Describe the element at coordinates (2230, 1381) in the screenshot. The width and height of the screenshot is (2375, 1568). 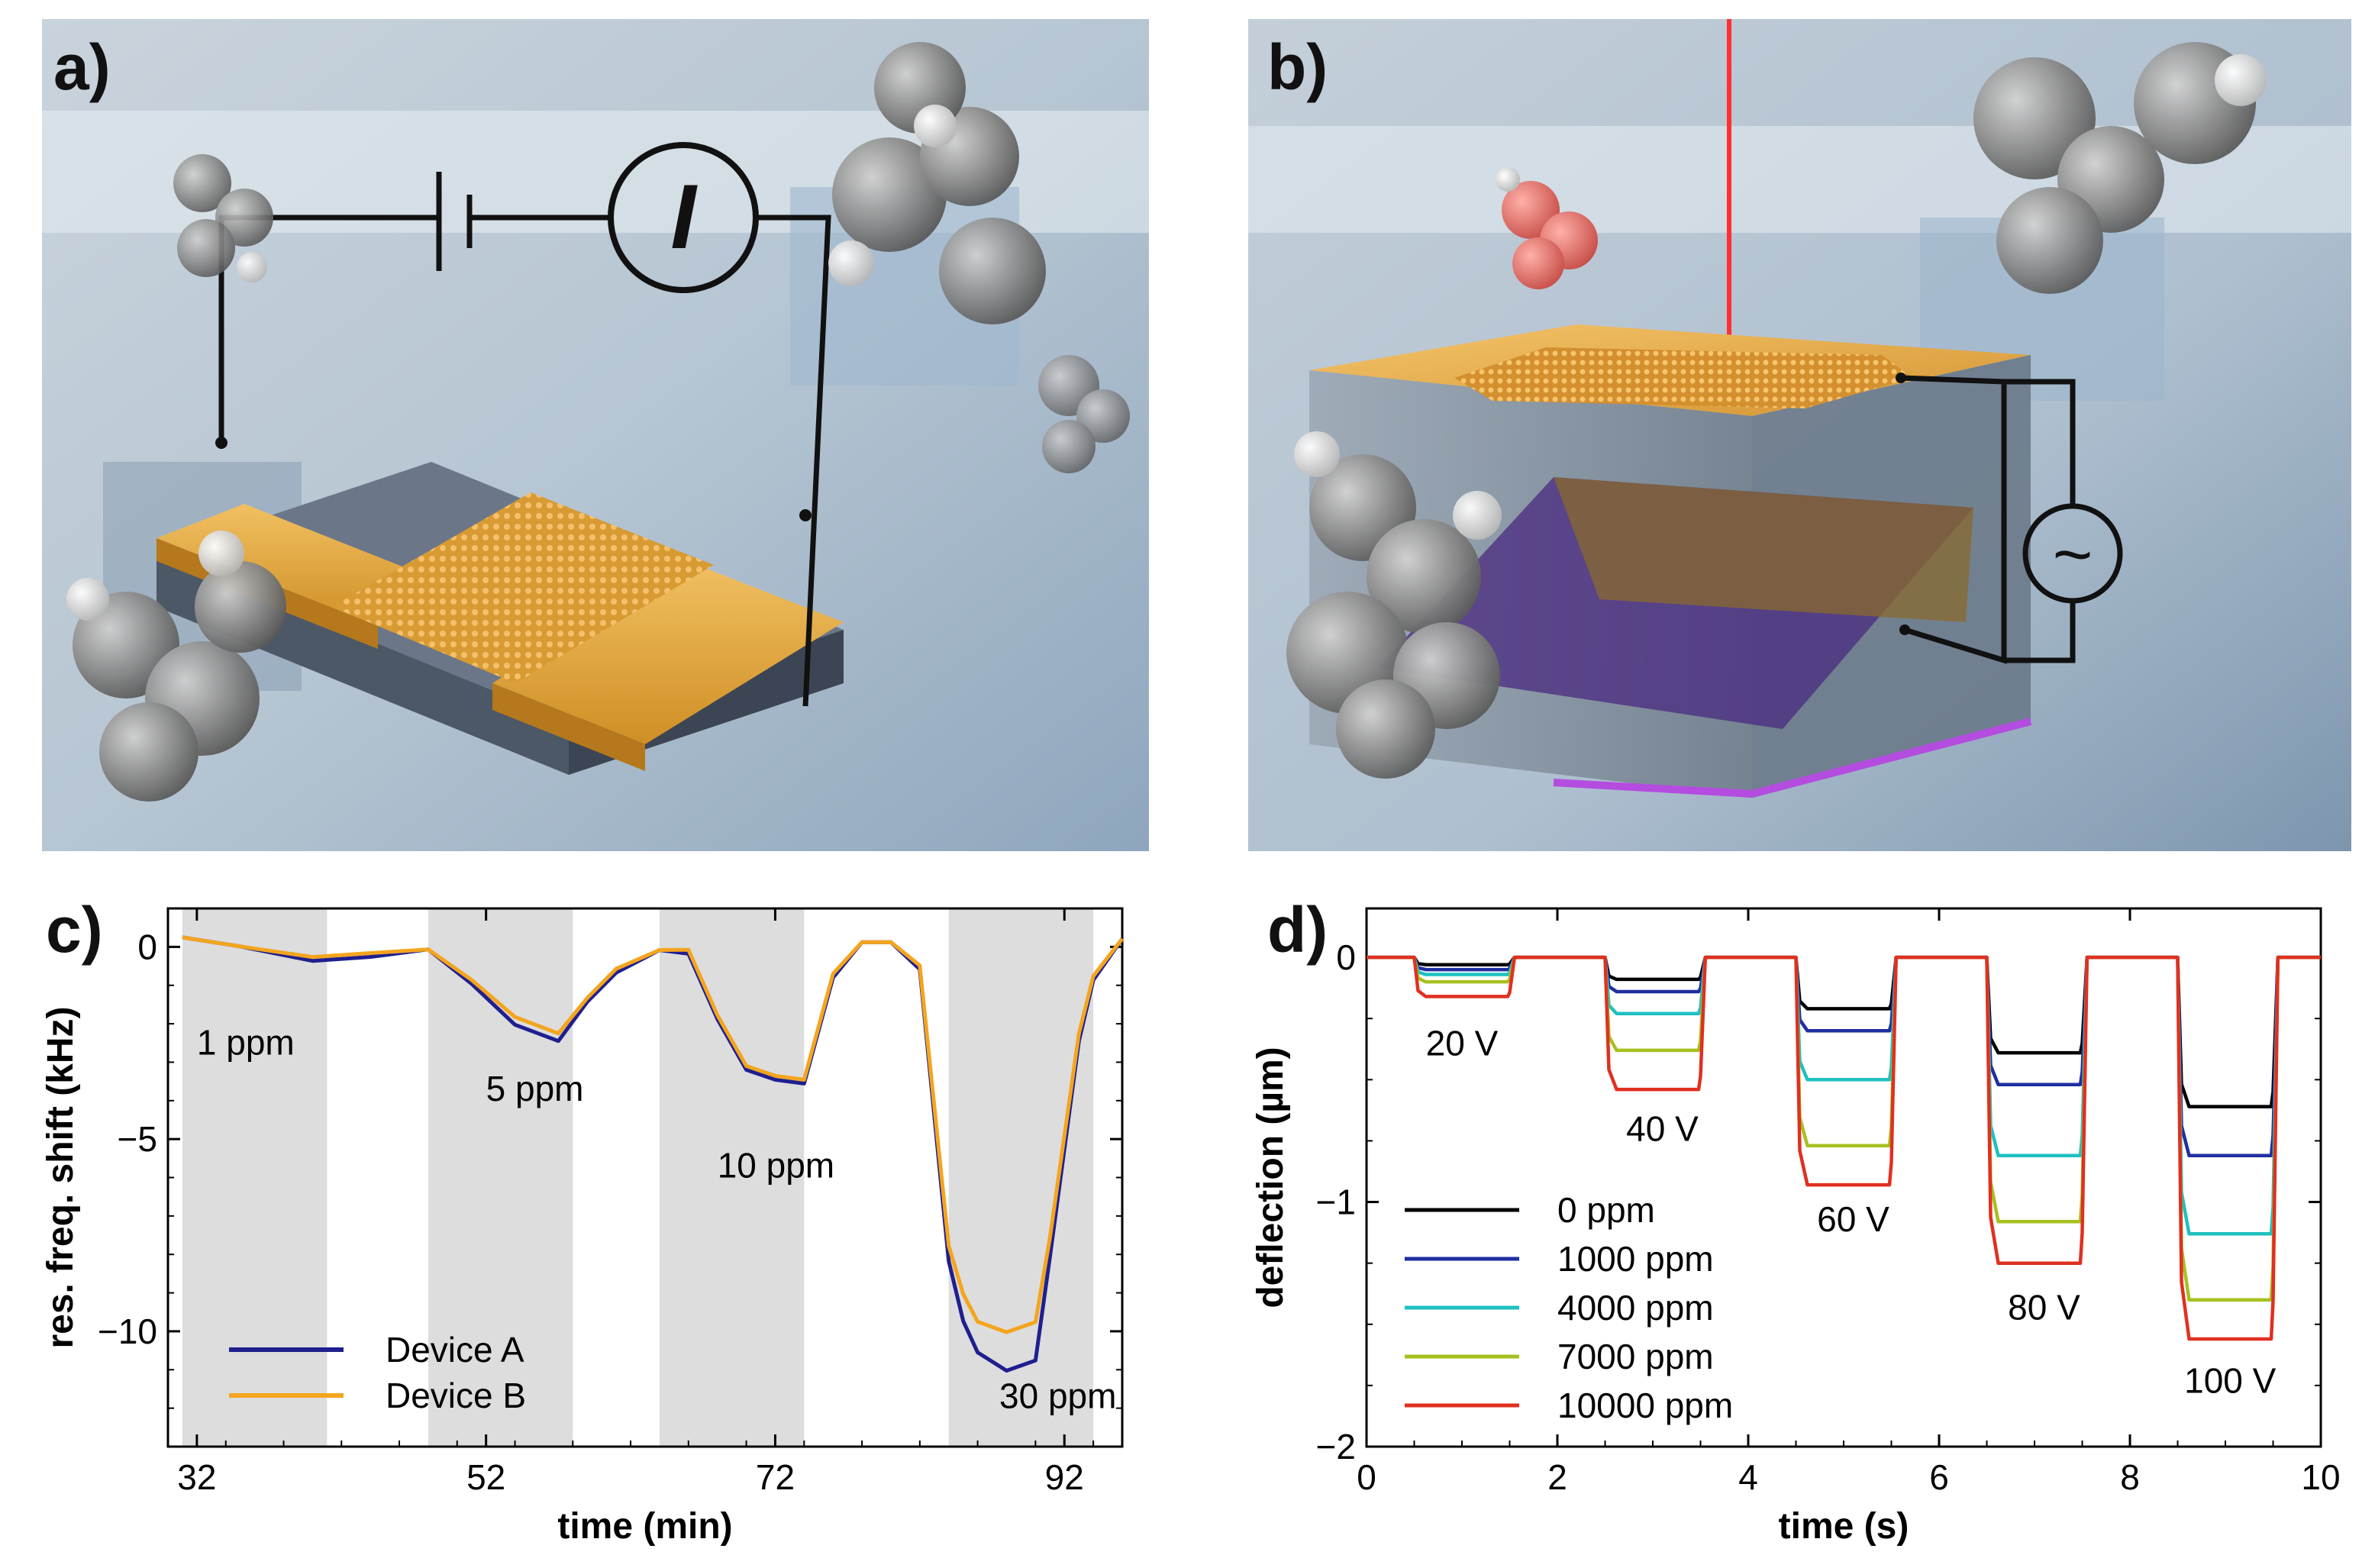
I see `voltage-label: 100 V` at that location.